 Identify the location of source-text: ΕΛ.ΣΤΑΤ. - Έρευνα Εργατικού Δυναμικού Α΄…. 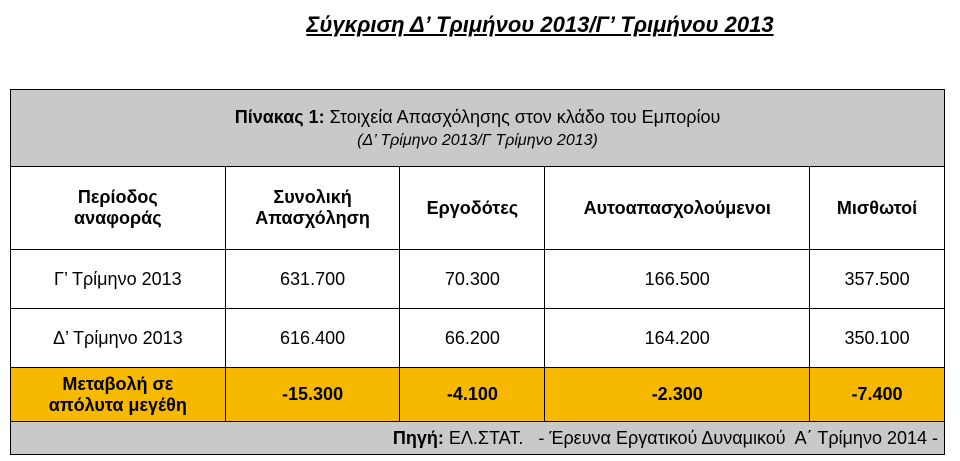
(693, 437).